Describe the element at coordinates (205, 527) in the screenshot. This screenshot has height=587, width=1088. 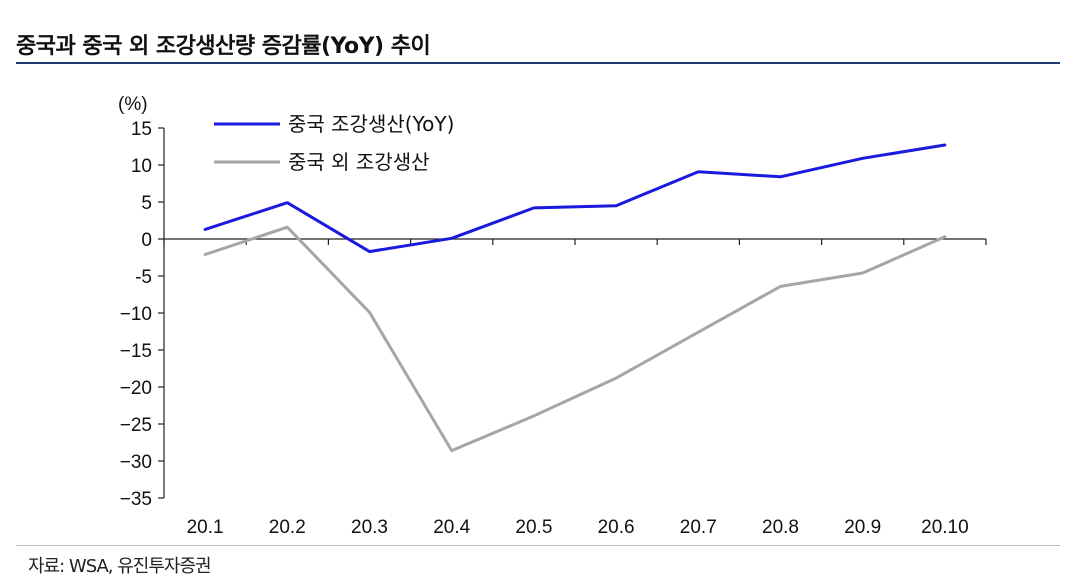
I see `x-tick-label: 20.1` at that location.